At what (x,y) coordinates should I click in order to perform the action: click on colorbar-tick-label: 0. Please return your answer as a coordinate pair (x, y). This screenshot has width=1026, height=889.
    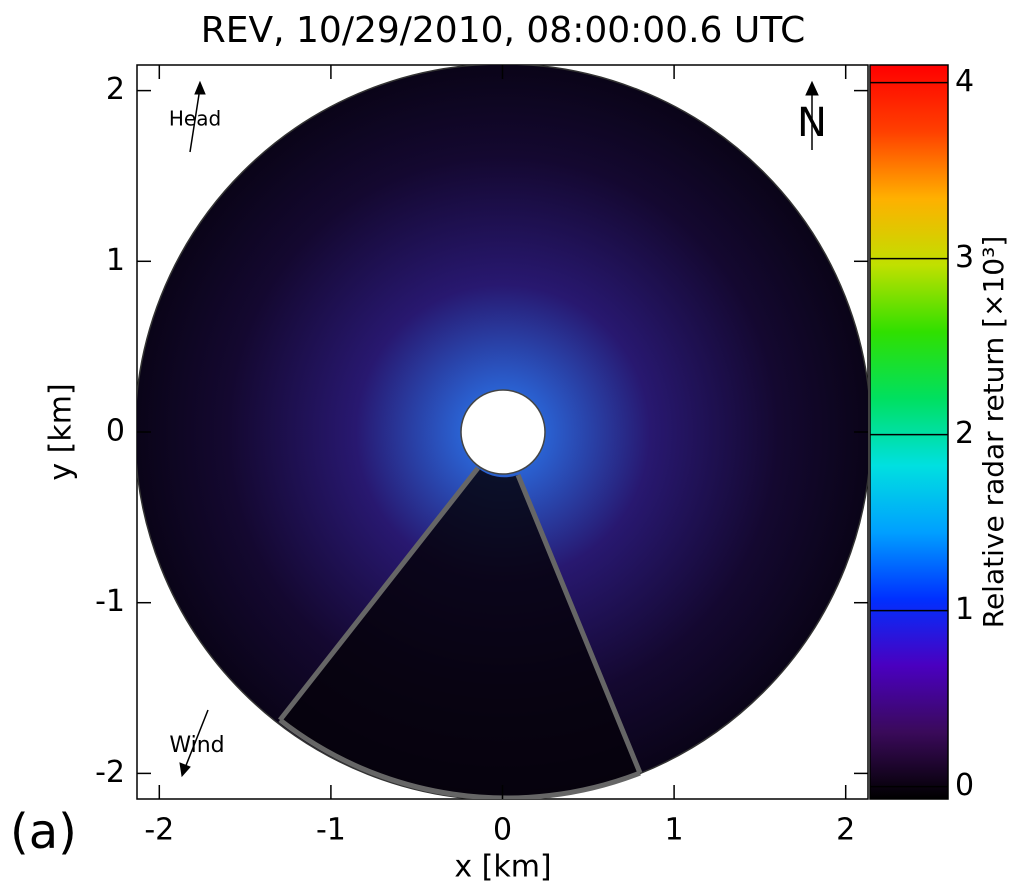
    Looking at the image, I should click on (964, 785).